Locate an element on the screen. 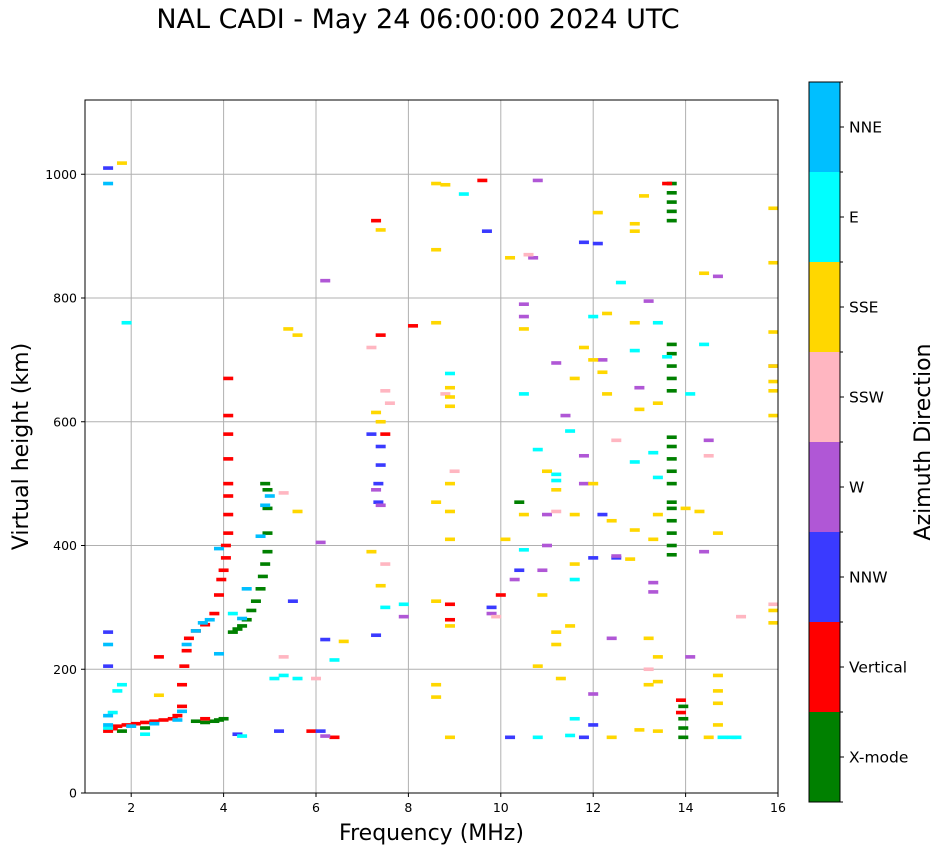  x-axis-label: Frequency (MHz) is located at coordinates (431, 833).